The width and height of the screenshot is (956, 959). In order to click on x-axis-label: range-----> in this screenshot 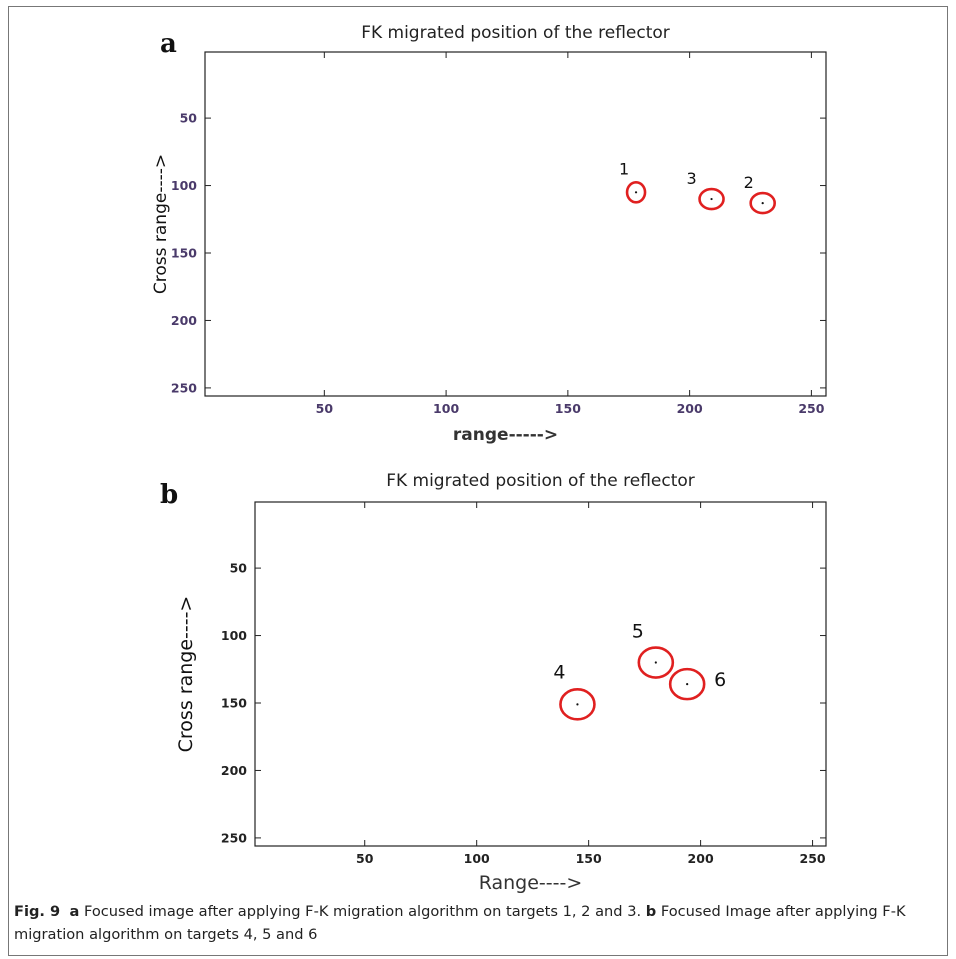, I will do `click(505, 435)`.